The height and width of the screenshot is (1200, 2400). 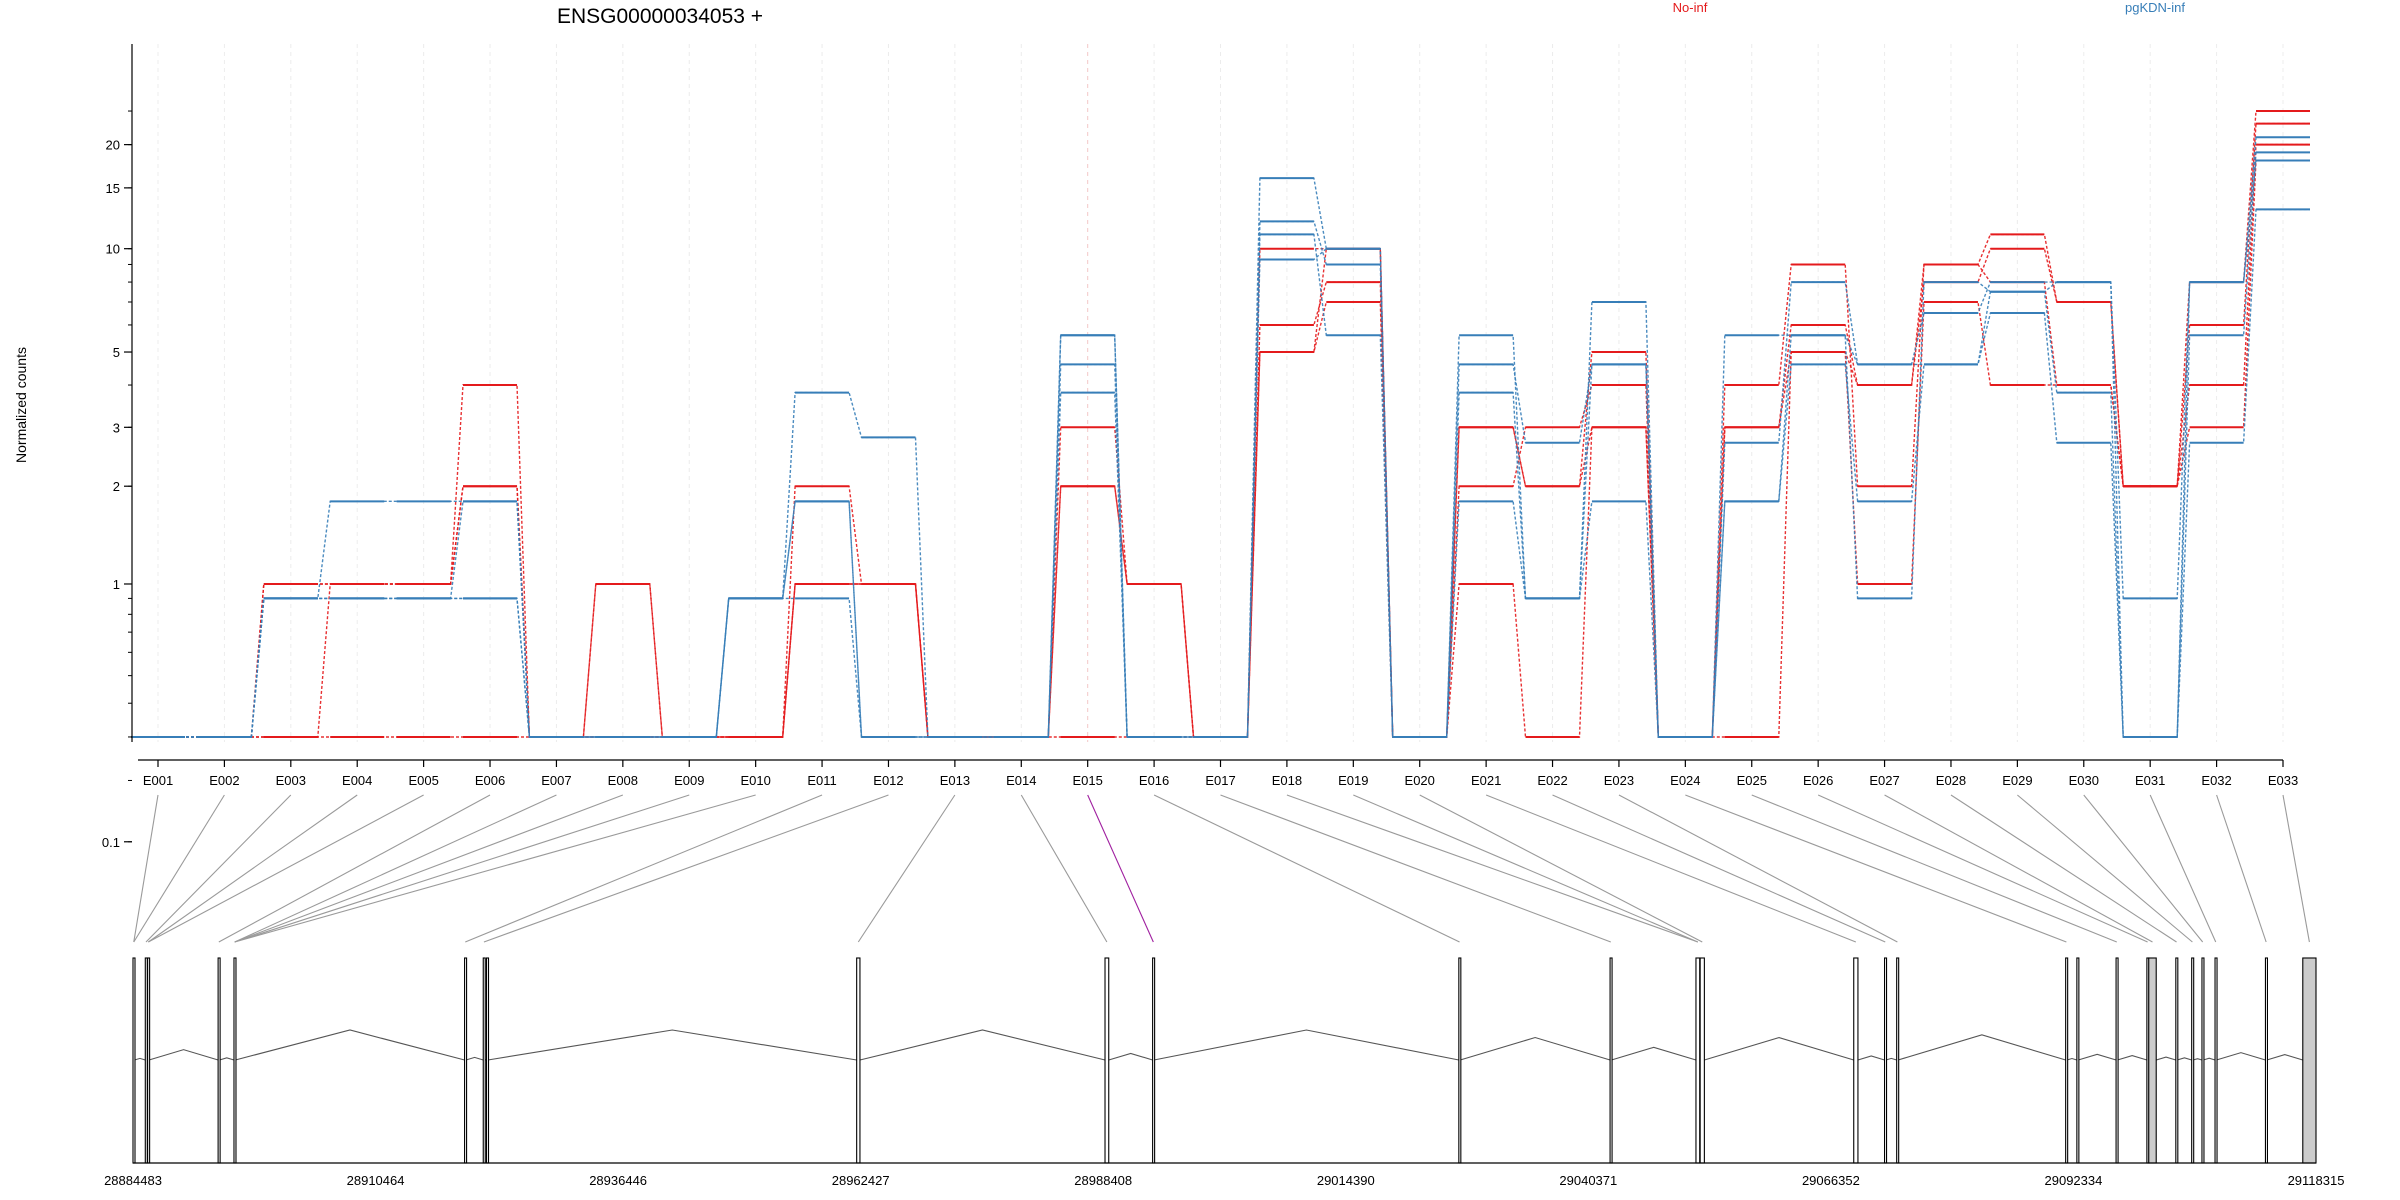 I want to click on y-tick-label: 5, so click(x=116, y=352).